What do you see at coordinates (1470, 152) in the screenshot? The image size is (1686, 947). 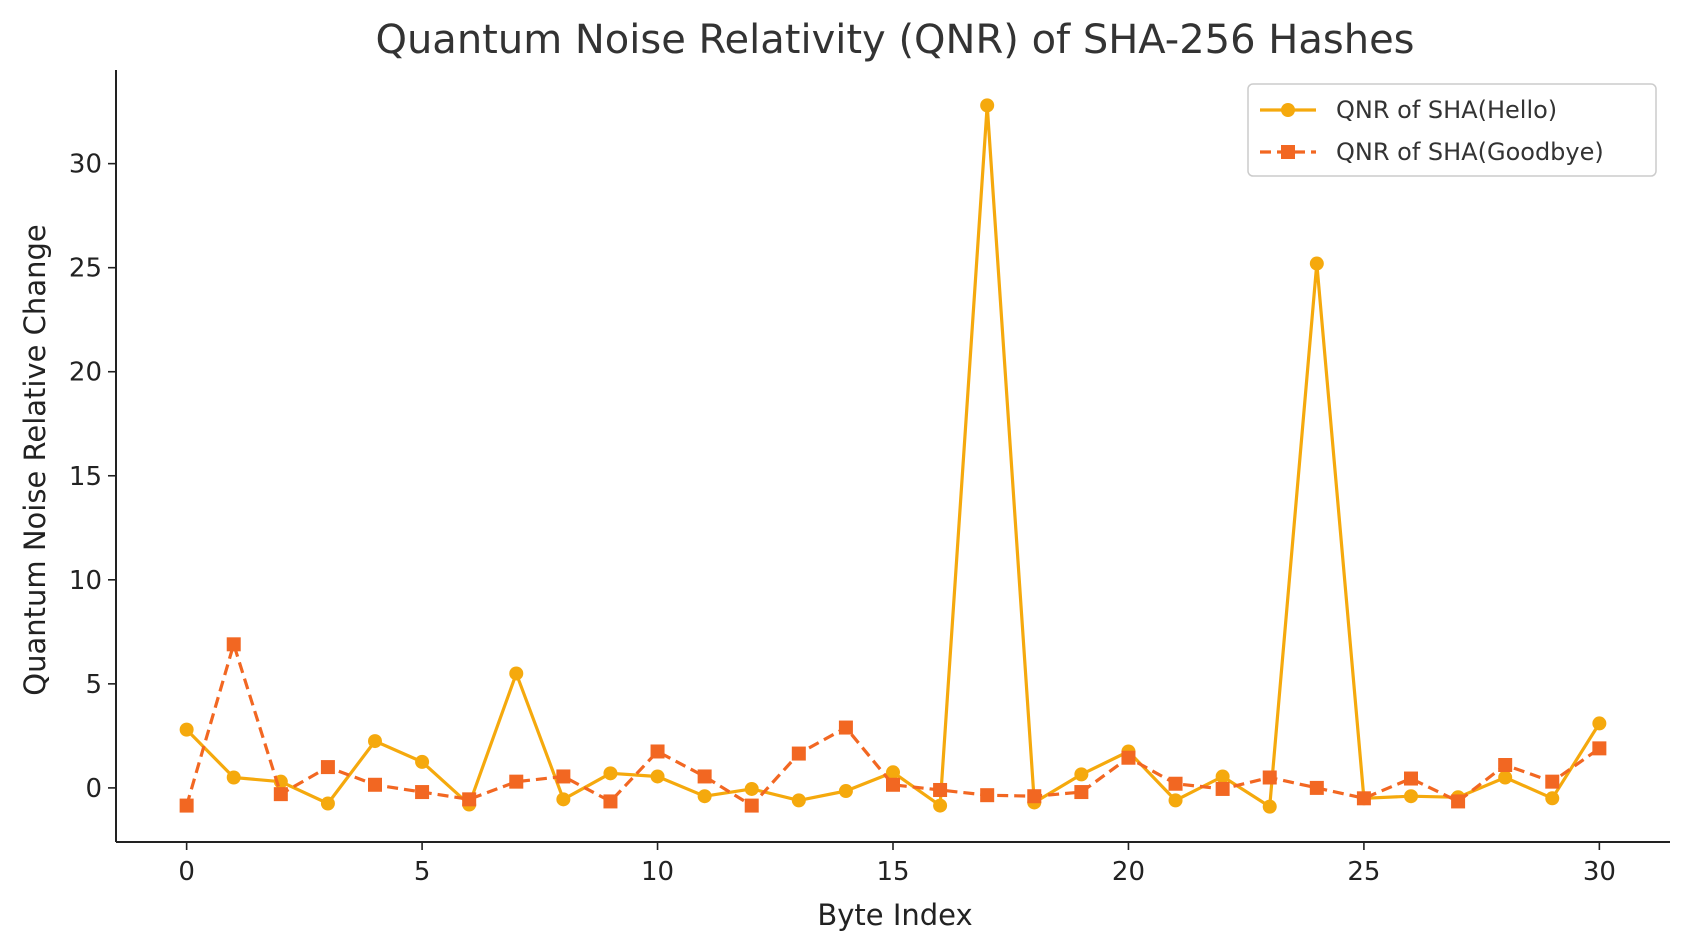 I see `legend-label: QNR of SHA(Goodbye)` at bounding box center [1470, 152].